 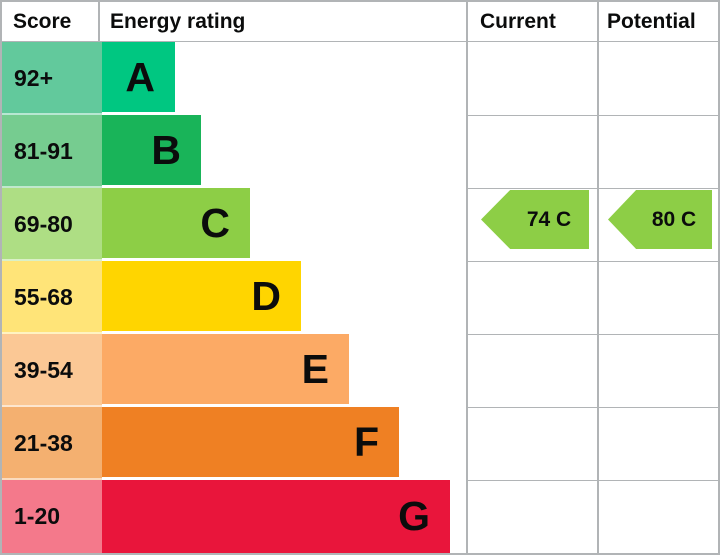 What do you see at coordinates (315, 368) in the screenshot?
I see `band-letter: E` at bounding box center [315, 368].